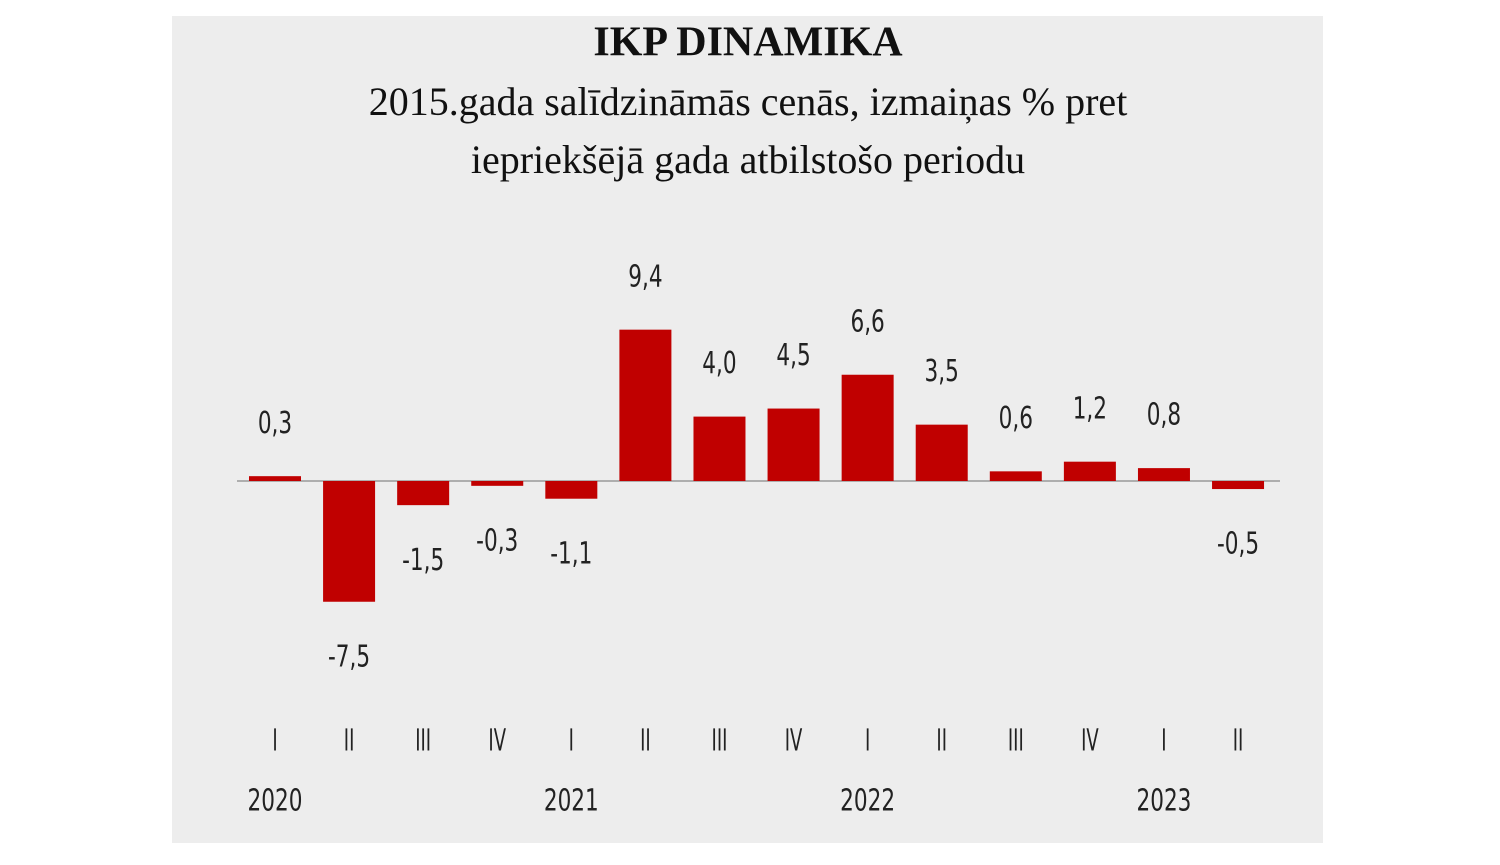 This screenshot has height=865, width=1500. I want to click on value-label: -7,5, so click(349, 657).